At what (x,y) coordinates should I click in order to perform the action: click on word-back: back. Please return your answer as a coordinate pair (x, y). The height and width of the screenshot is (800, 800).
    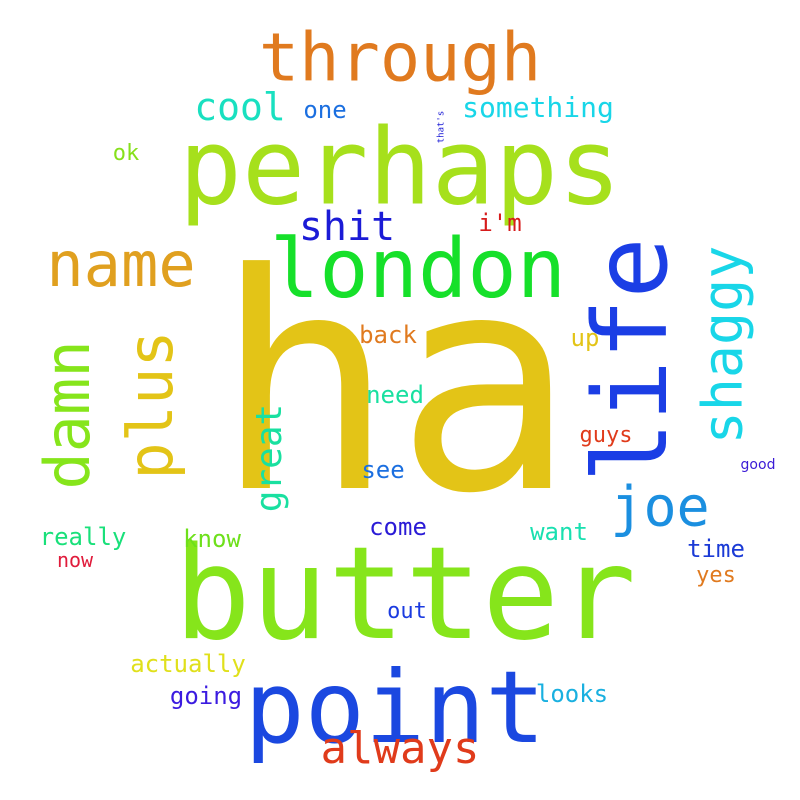
    Looking at the image, I should click on (388, 335).